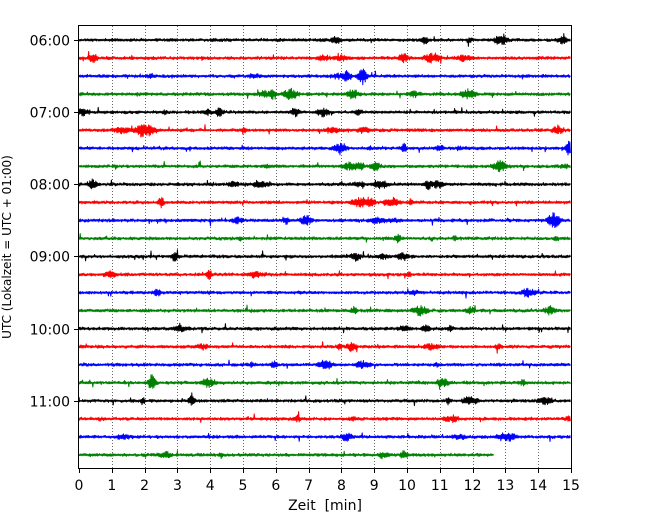  Describe the element at coordinates (79, 486) in the screenshot. I see `x-tick-label: 0` at that location.